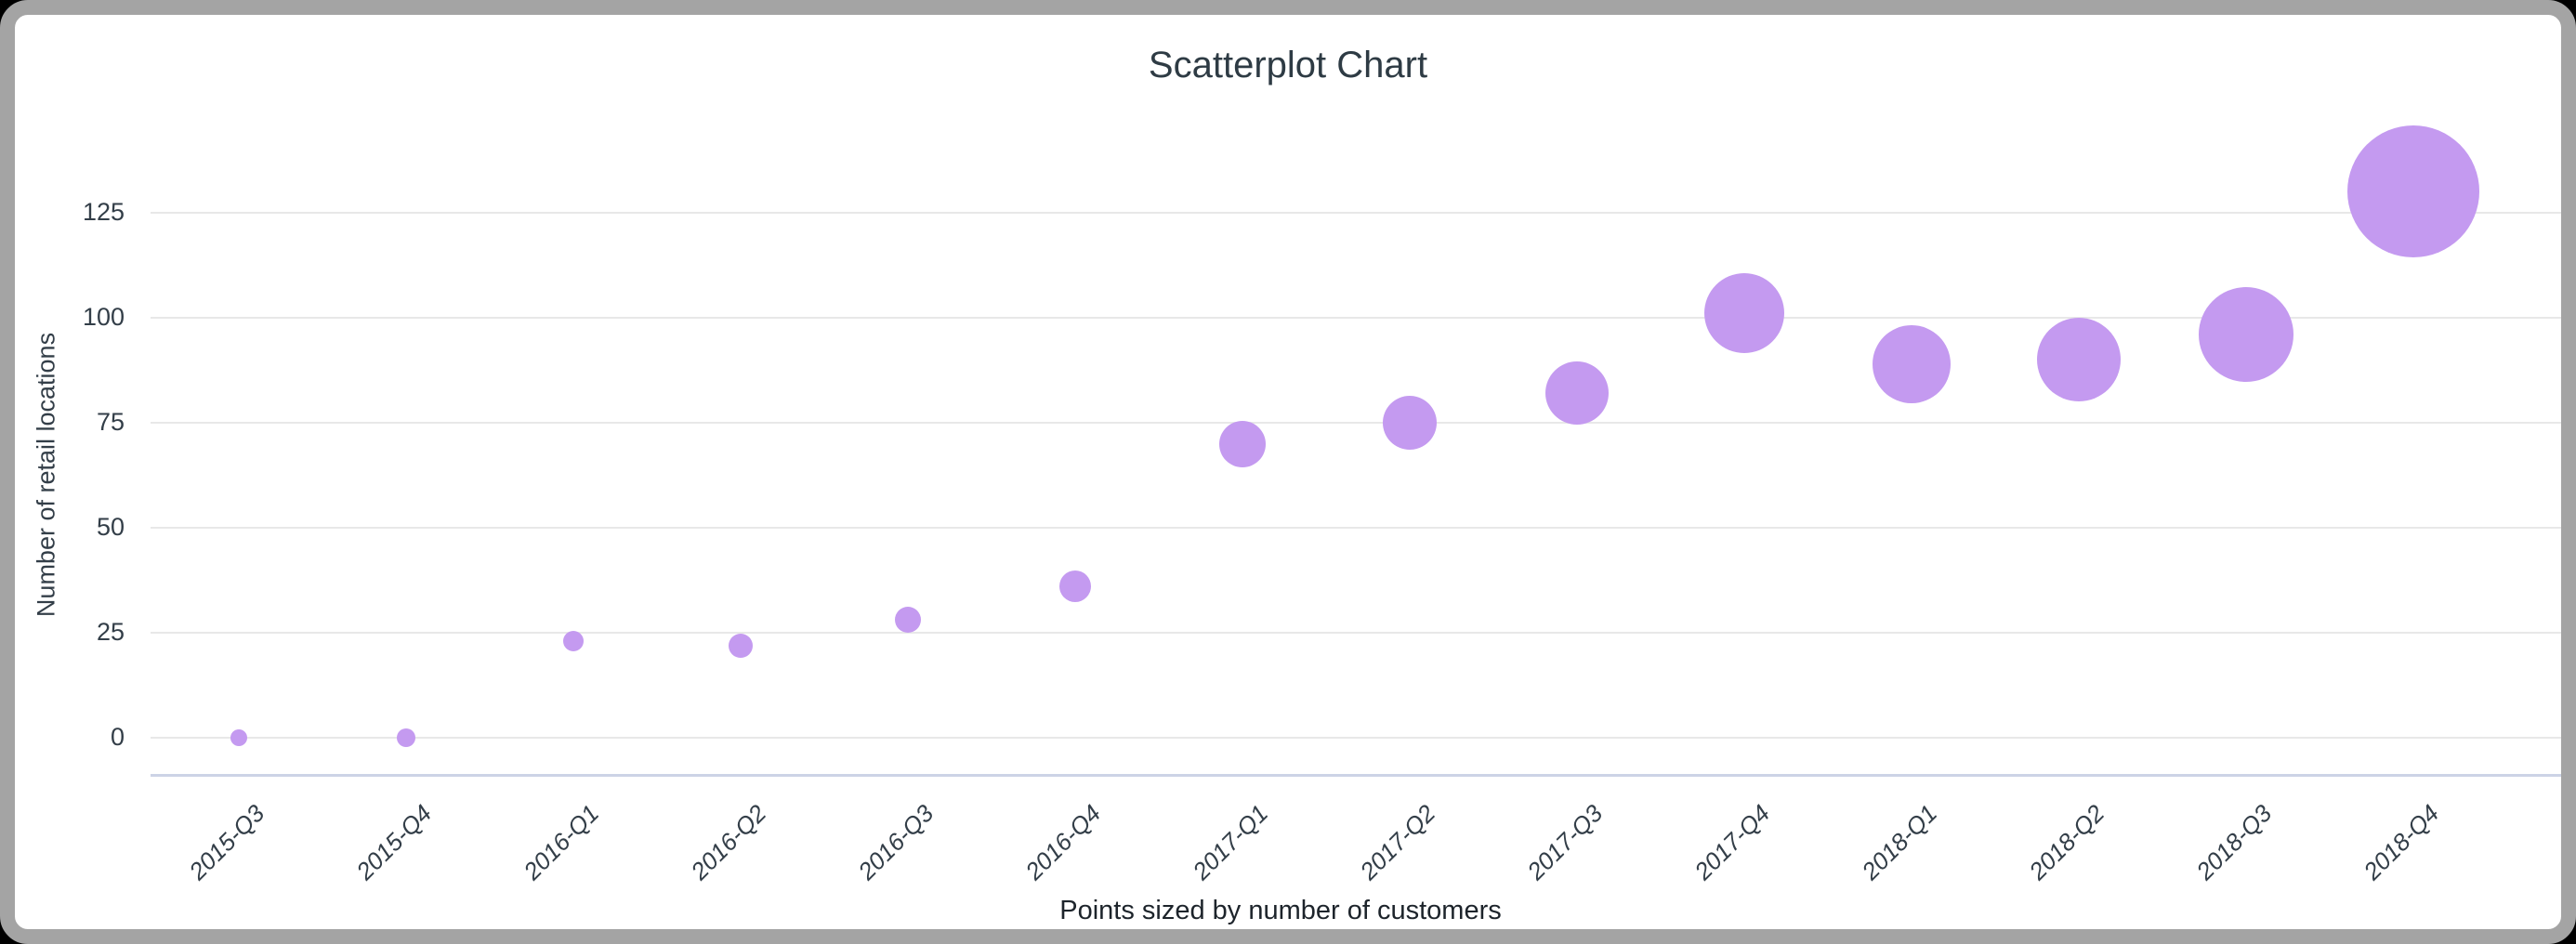  Describe the element at coordinates (561, 842) in the screenshot. I see `x-tick-label-2016-Q1: 2016-Q1` at that location.